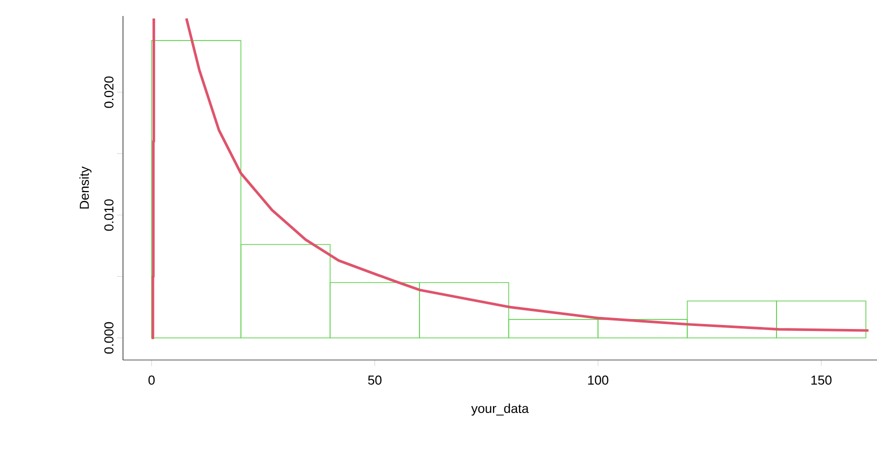 This screenshot has height=461, width=877. I want to click on x-tick-label: 100, so click(598, 380).